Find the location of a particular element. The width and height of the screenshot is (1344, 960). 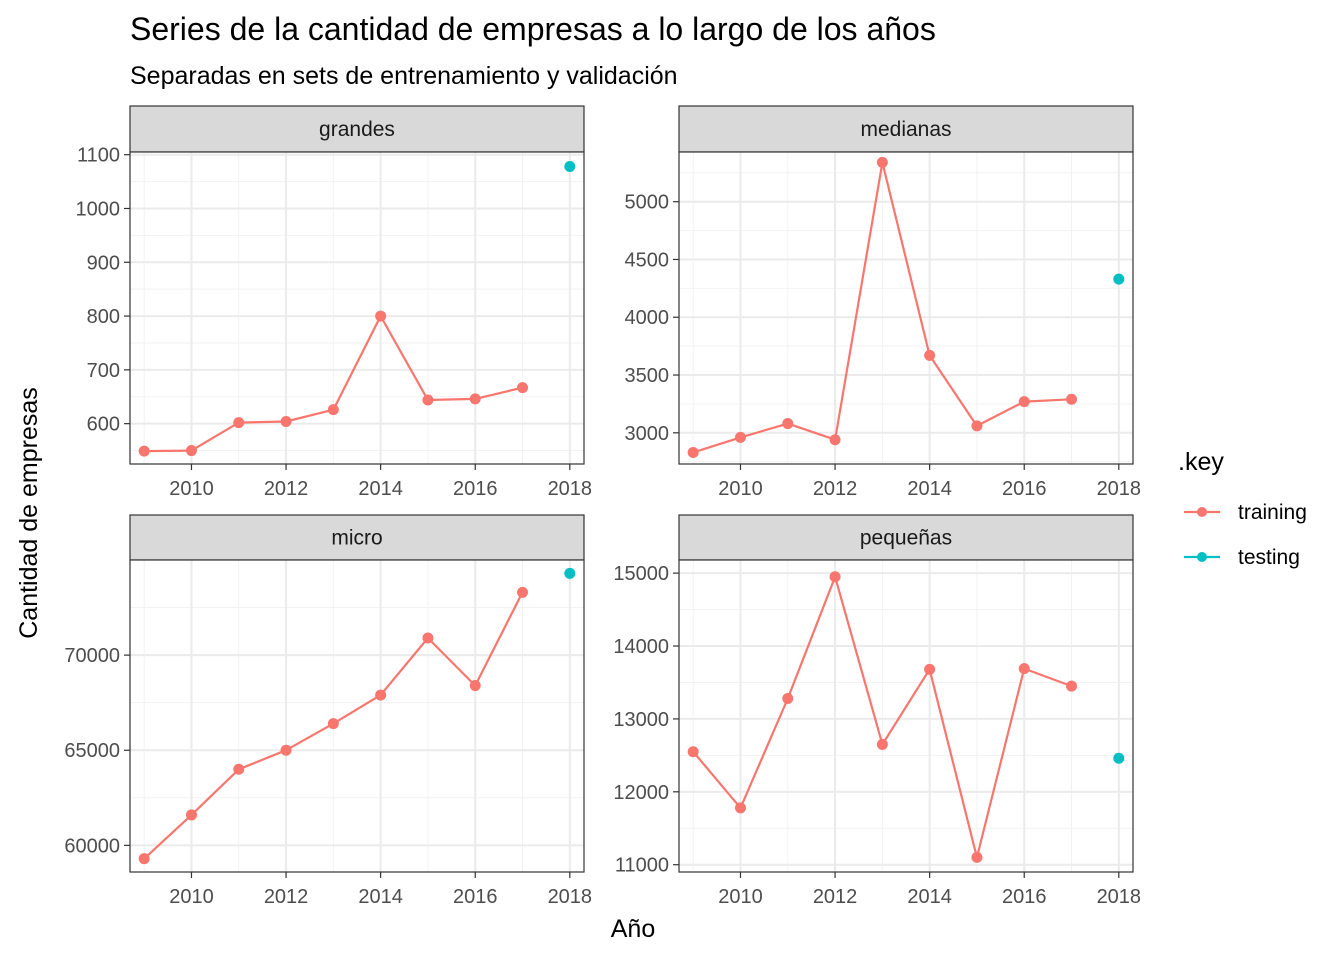

y-tick-label: 900 is located at coordinates (103, 263).